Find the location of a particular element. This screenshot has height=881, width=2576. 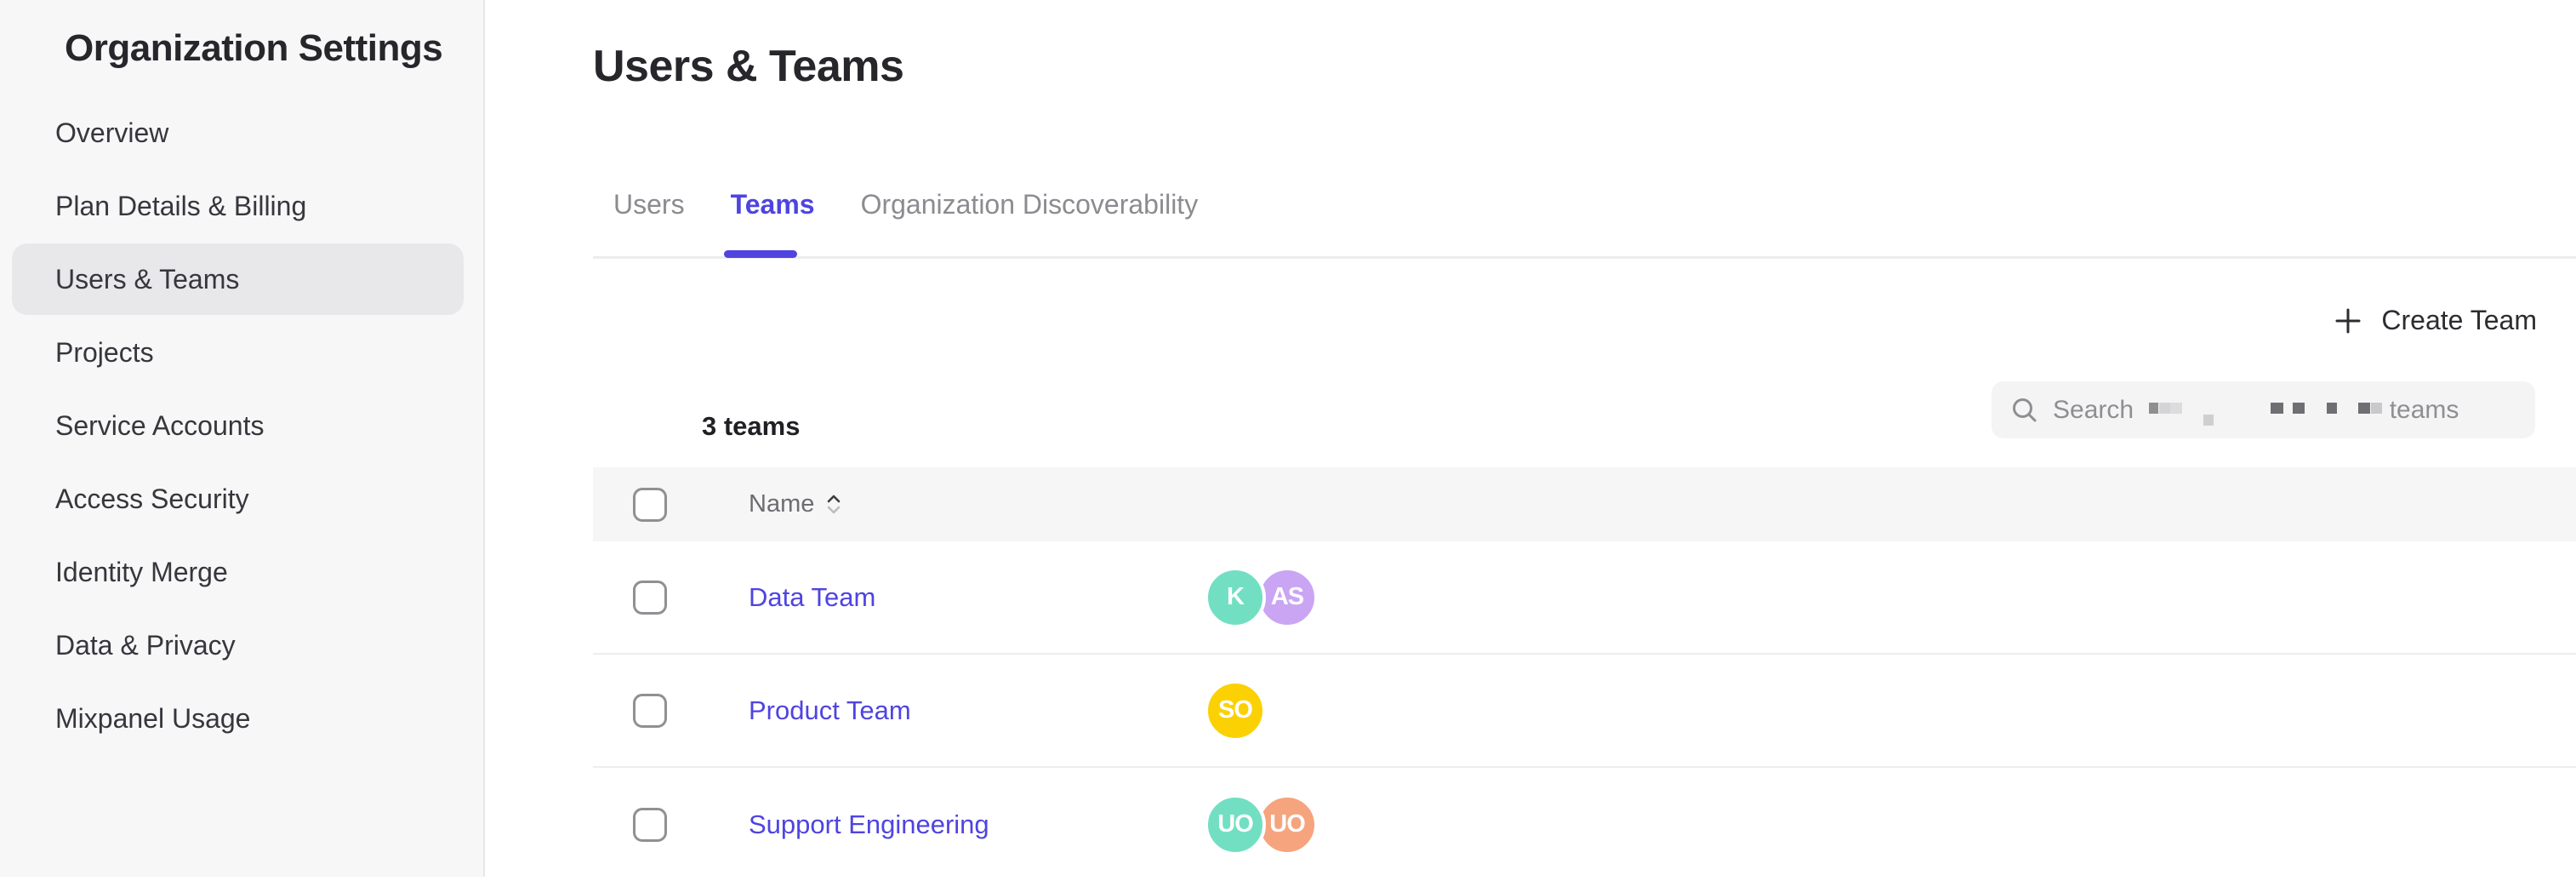

sort-desc-icon is located at coordinates (834, 510).